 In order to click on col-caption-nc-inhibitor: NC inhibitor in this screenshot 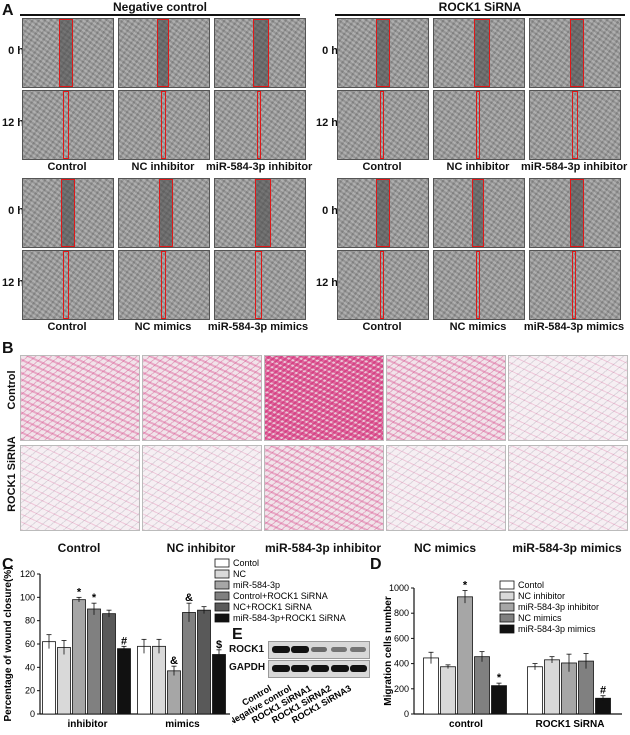, I will do `click(201, 548)`.